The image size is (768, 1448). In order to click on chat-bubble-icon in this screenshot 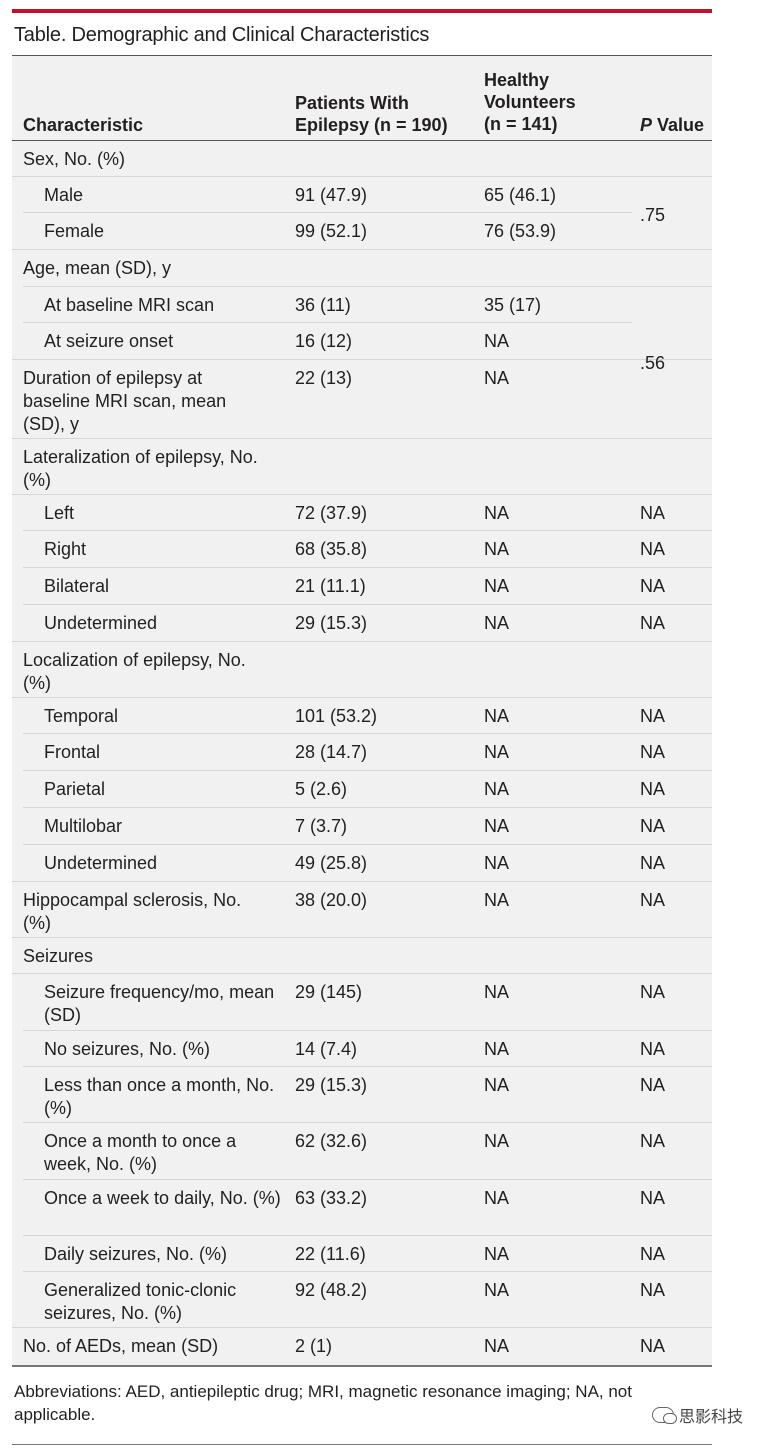, I will do `click(664, 1415)`.